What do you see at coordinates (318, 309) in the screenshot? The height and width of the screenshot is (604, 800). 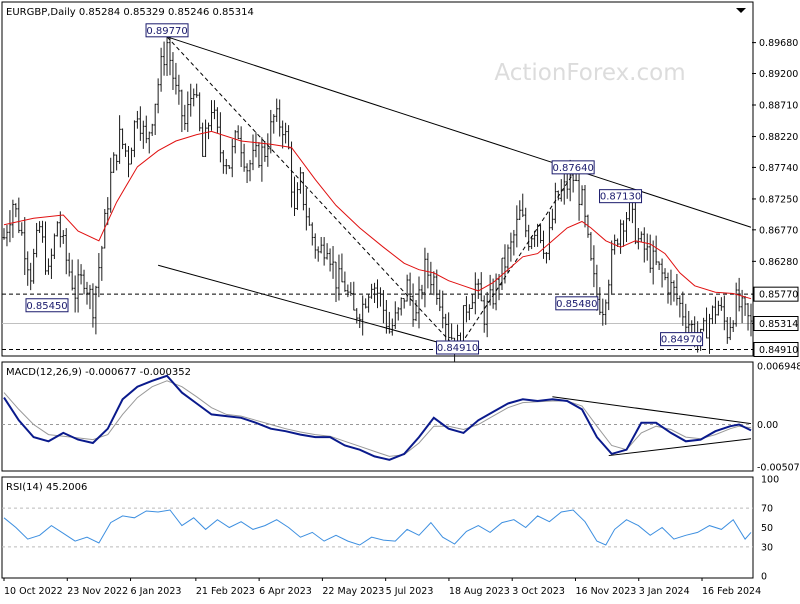 I see `trendline` at bounding box center [318, 309].